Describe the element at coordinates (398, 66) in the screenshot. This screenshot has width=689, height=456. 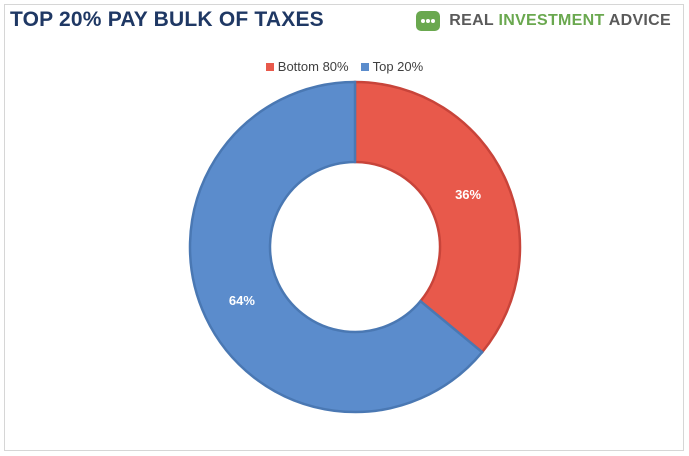
I see `legend-label-top-20: Top 20%` at that location.